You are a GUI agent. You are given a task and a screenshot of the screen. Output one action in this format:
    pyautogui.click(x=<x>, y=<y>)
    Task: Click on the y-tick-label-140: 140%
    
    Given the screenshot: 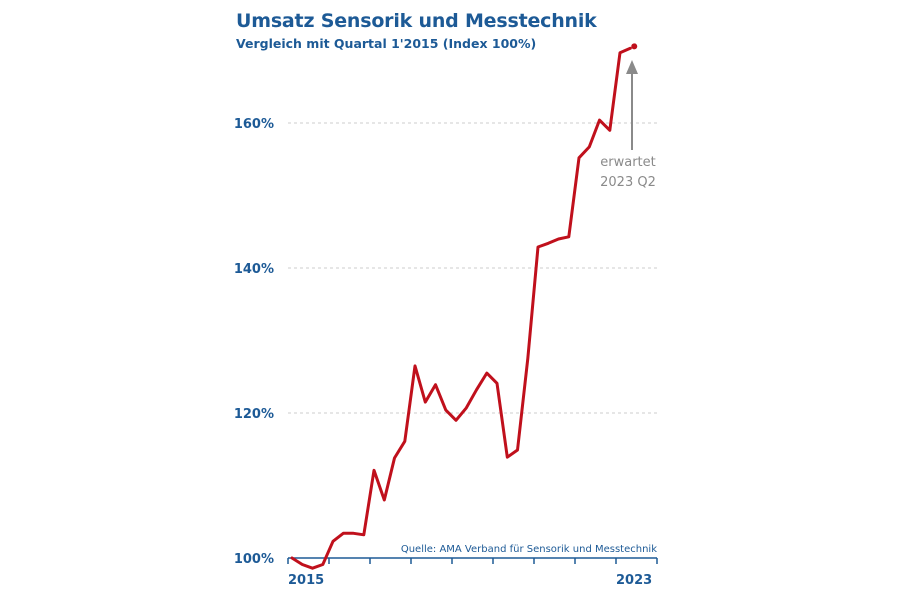 What is the action you would take?
    pyautogui.click(x=254, y=269)
    